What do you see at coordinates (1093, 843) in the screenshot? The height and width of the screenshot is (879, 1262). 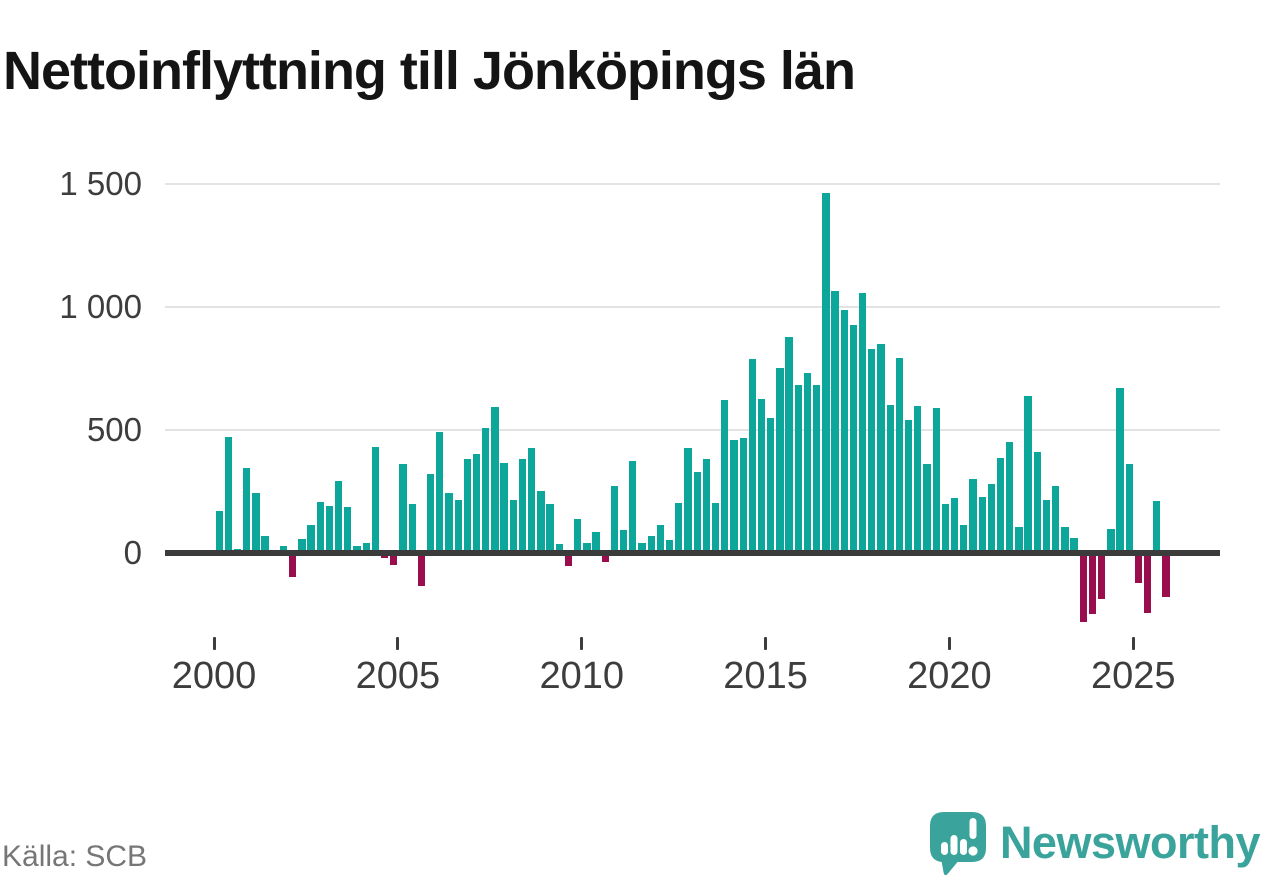 I see `newsworthy-logo: Newsworthy` at bounding box center [1093, 843].